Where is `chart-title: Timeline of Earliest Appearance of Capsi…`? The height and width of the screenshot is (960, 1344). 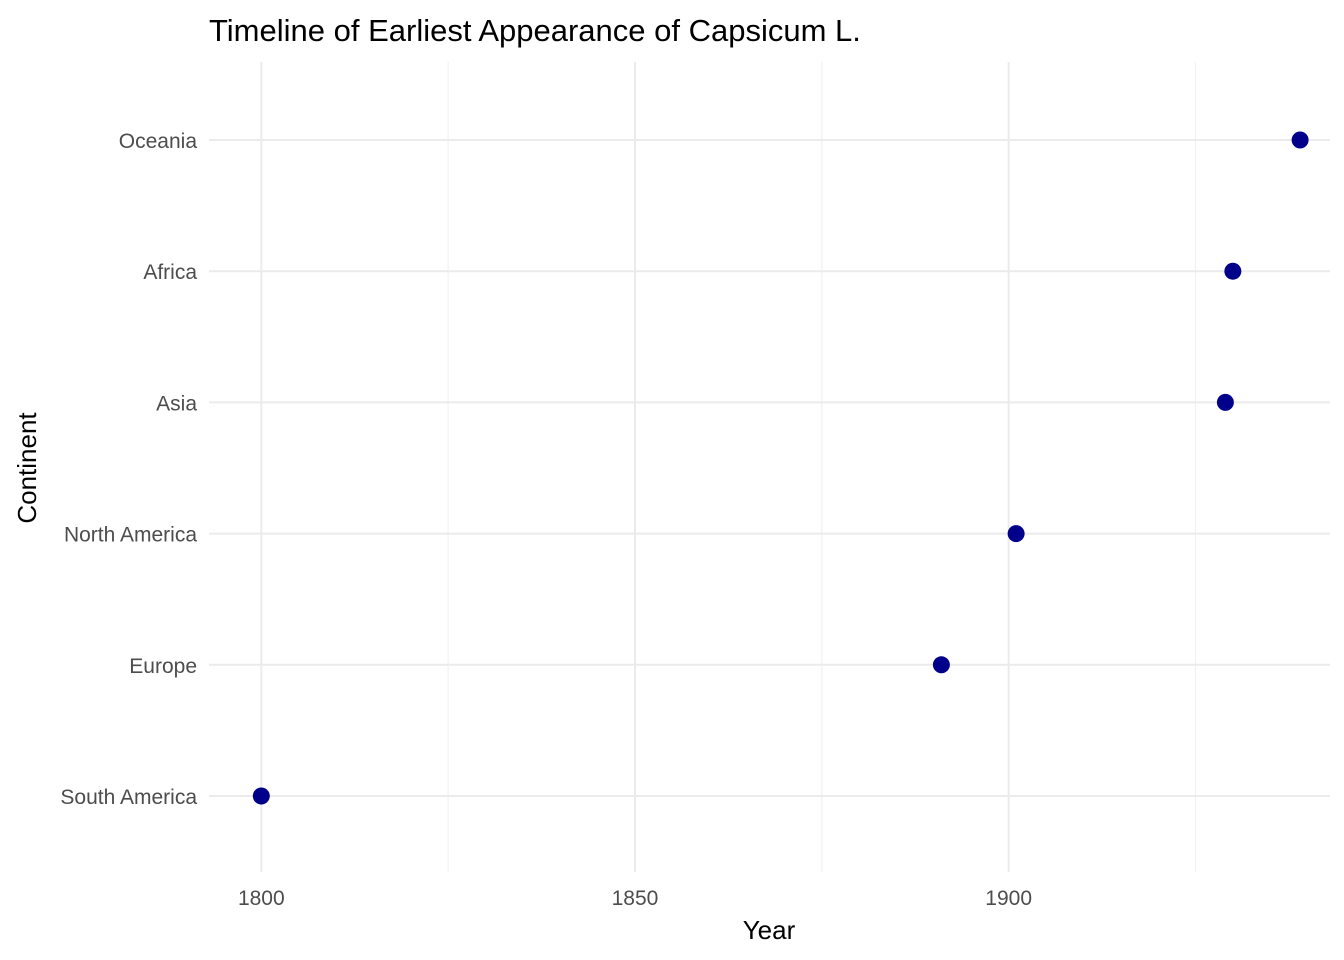 chart-title: Timeline of Earliest Appearance of Capsi… is located at coordinates (535, 30).